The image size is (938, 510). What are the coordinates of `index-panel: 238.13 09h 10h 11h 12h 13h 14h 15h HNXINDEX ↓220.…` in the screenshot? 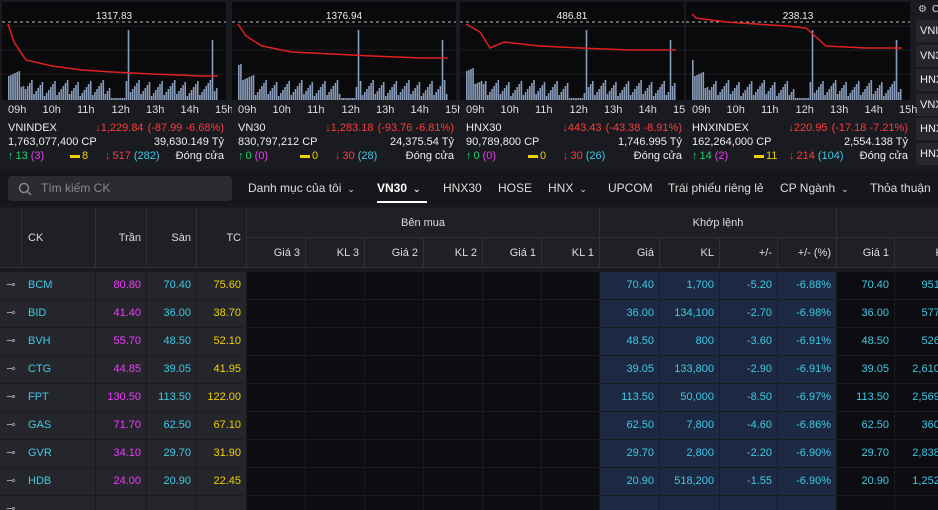 It's located at (801, 85).